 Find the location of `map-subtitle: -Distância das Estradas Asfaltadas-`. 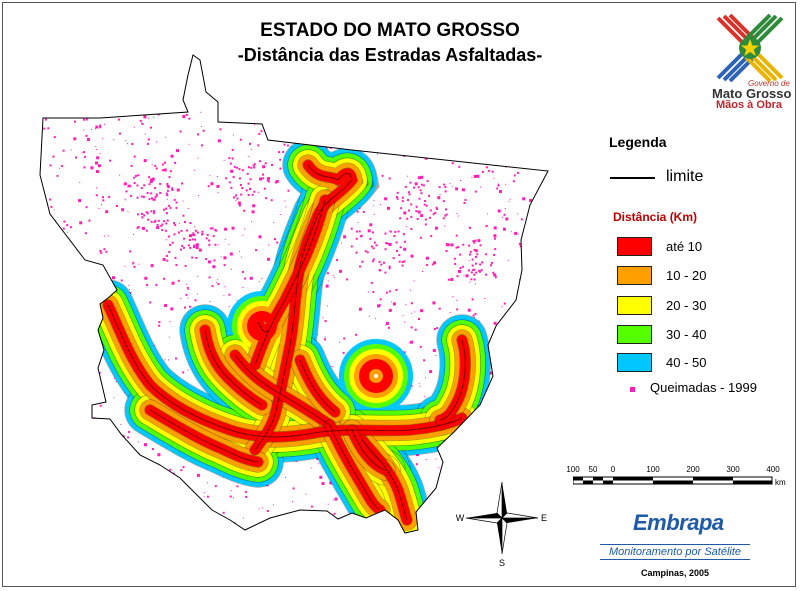

map-subtitle: -Distância das Estradas Asfaltadas- is located at coordinates (390, 55).